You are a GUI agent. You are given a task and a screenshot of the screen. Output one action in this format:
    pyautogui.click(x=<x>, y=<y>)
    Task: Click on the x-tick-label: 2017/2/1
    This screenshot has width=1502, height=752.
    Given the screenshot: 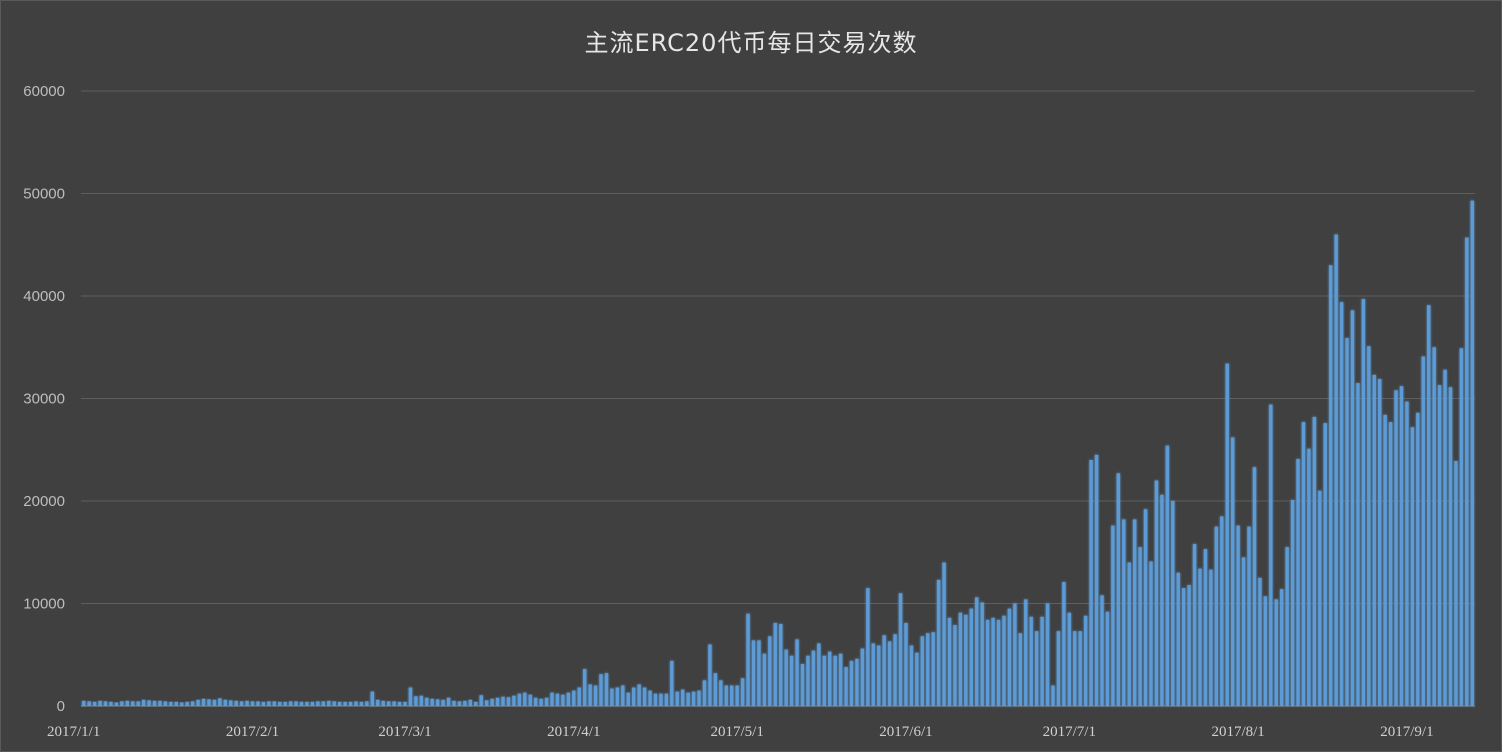 What is the action you would take?
    pyautogui.click(x=252, y=732)
    